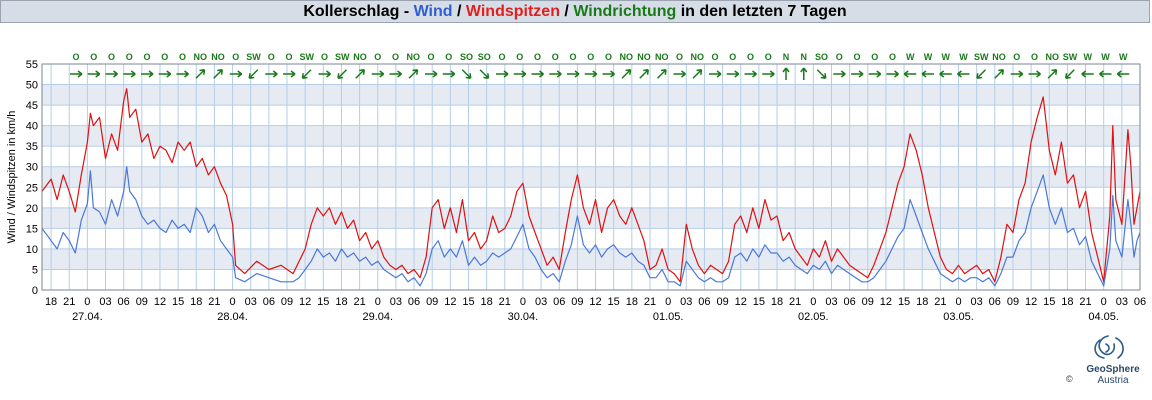 This screenshot has height=400, width=1152. I want to click on date-label: 29.04., so click(377, 317).